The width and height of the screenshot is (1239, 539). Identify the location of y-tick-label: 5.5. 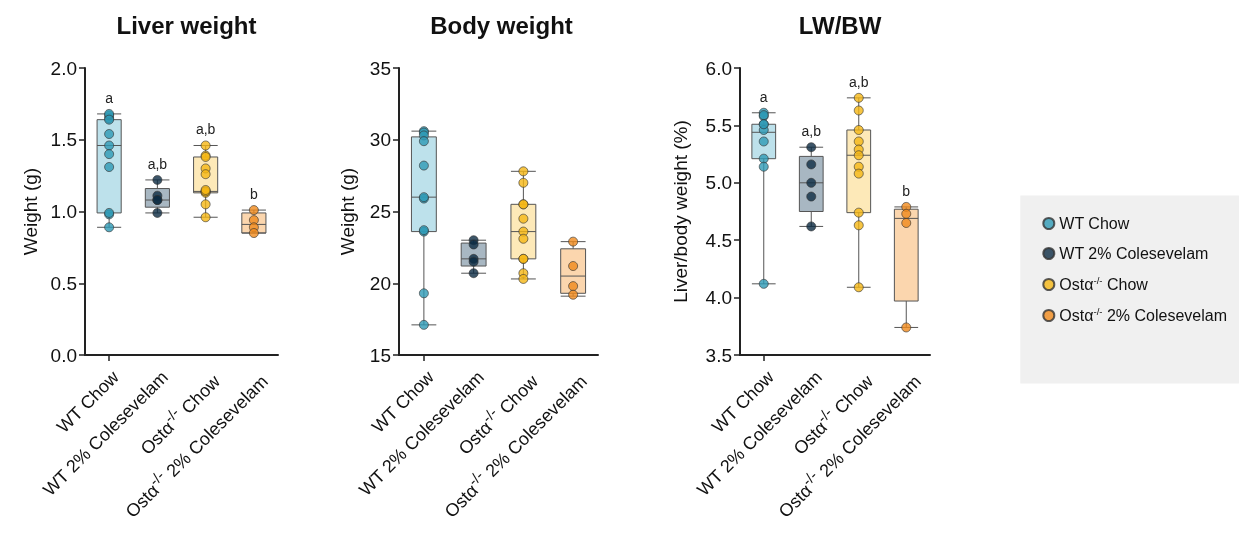
(718, 125).